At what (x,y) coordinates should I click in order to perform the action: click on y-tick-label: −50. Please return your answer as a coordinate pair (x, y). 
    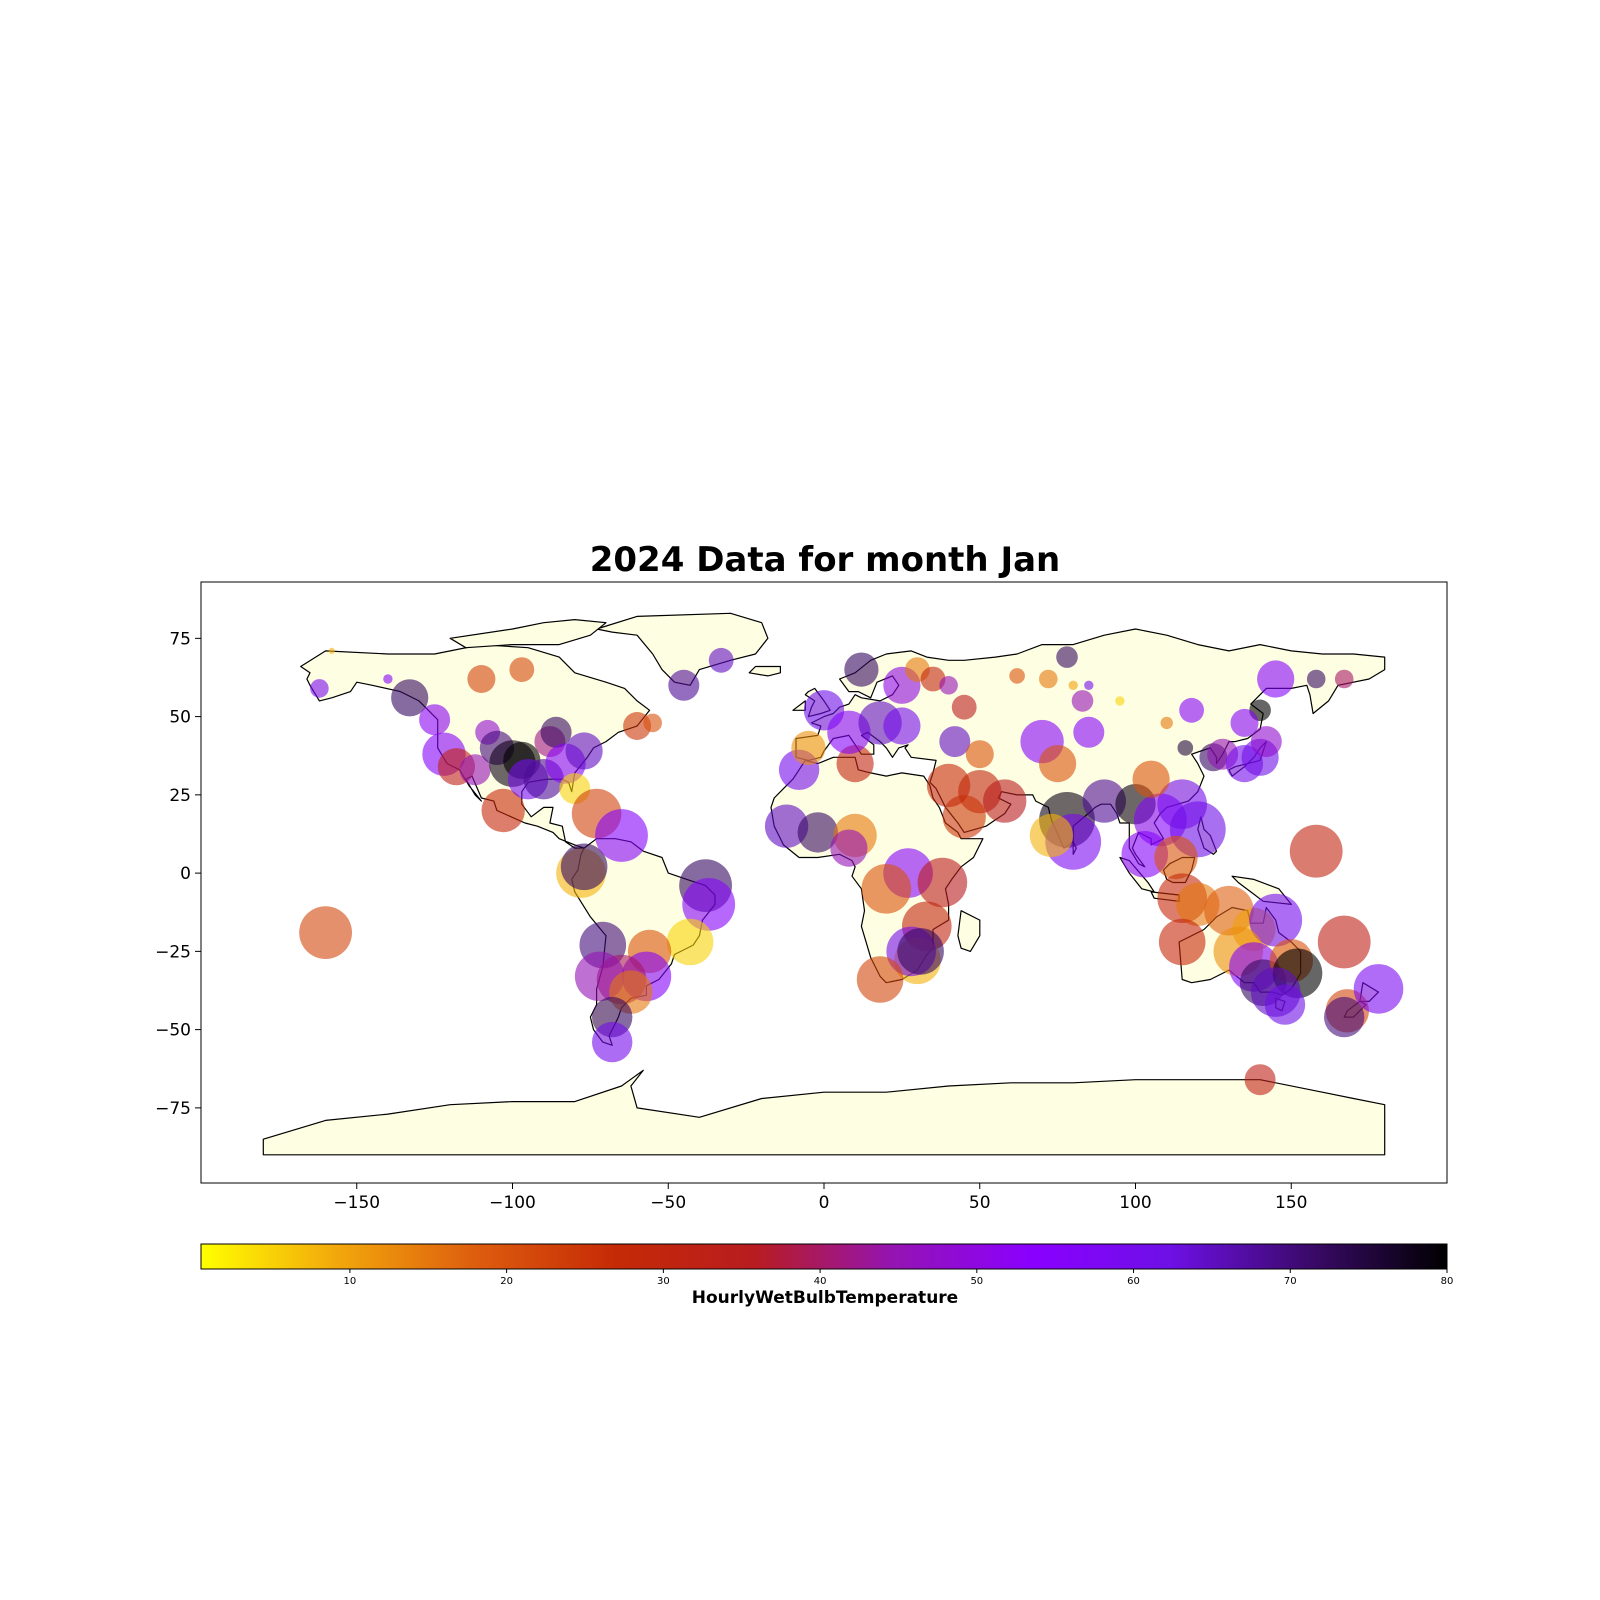
    Looking at the image, I should click on (173, 1031).